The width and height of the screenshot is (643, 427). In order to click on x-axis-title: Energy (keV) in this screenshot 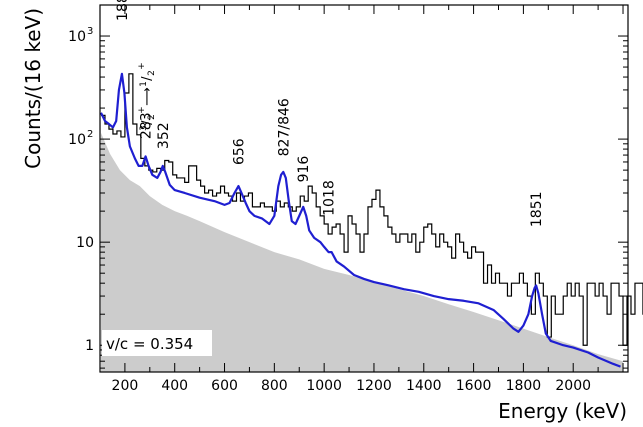, I will do `click(562, 411)`.